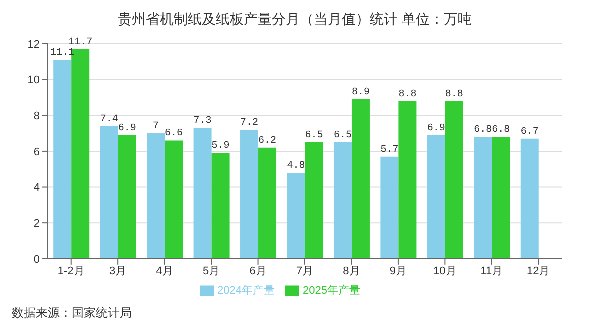 The image size is (590, 330). I want to click on data-label: 7.4, so click(109, 120).